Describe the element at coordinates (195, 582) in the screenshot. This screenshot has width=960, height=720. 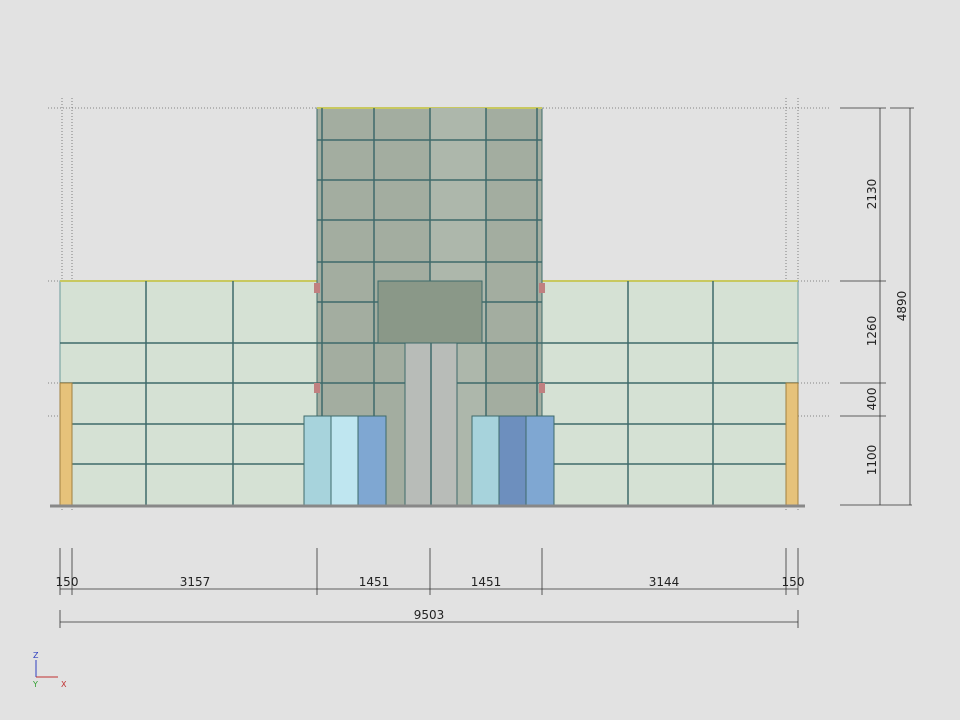
I see `dimension-label: 3157` at that location.